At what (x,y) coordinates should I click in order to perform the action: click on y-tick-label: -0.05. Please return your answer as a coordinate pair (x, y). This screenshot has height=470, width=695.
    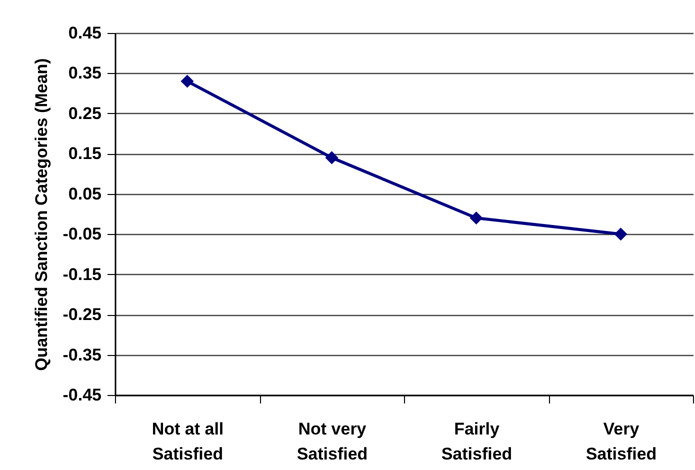
    Looking at the image, I should click on (82, 234).